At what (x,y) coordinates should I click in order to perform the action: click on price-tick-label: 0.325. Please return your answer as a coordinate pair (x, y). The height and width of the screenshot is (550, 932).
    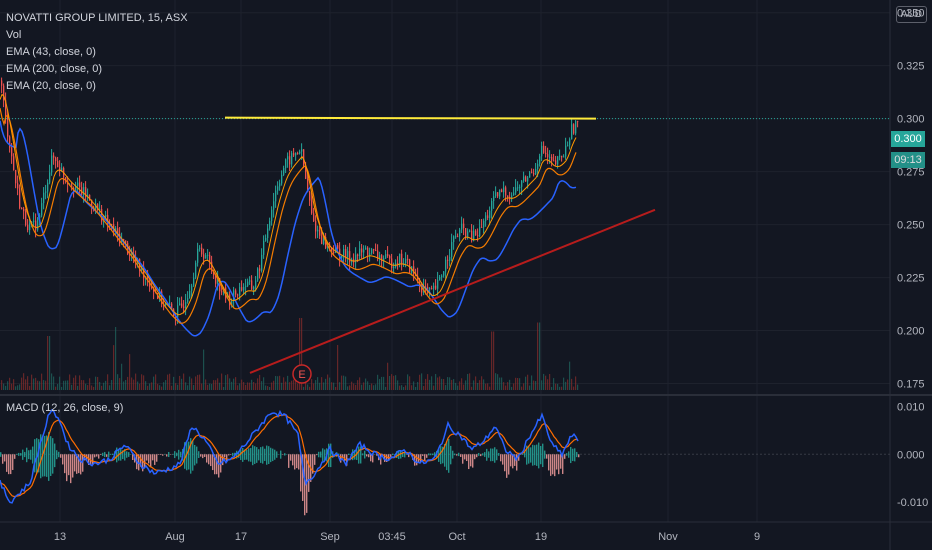
    Looking at the image, I should click on (911, 67).